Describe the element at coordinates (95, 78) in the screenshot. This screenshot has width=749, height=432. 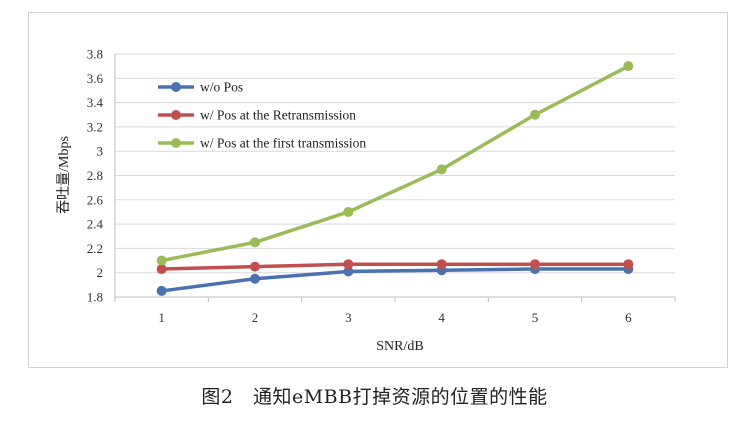
I see `y-tick-label: 3.6` at that location.